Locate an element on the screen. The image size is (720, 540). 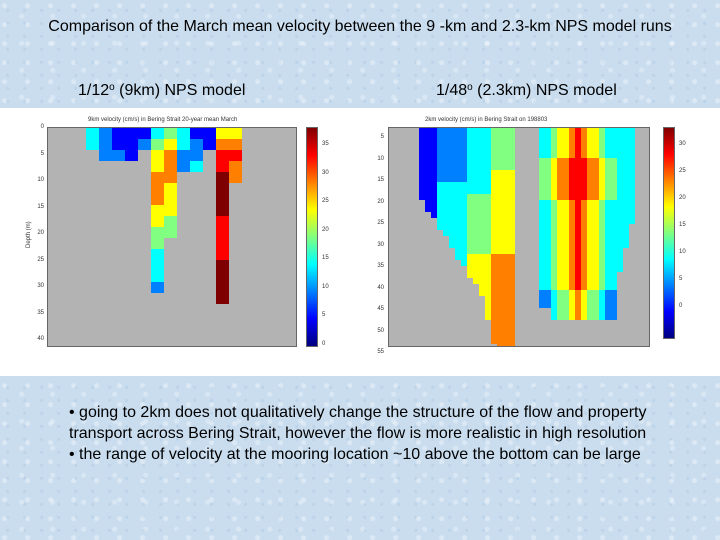
right-heading-suffix: (2.3km) NPS model is located at coordinates (544, 90).